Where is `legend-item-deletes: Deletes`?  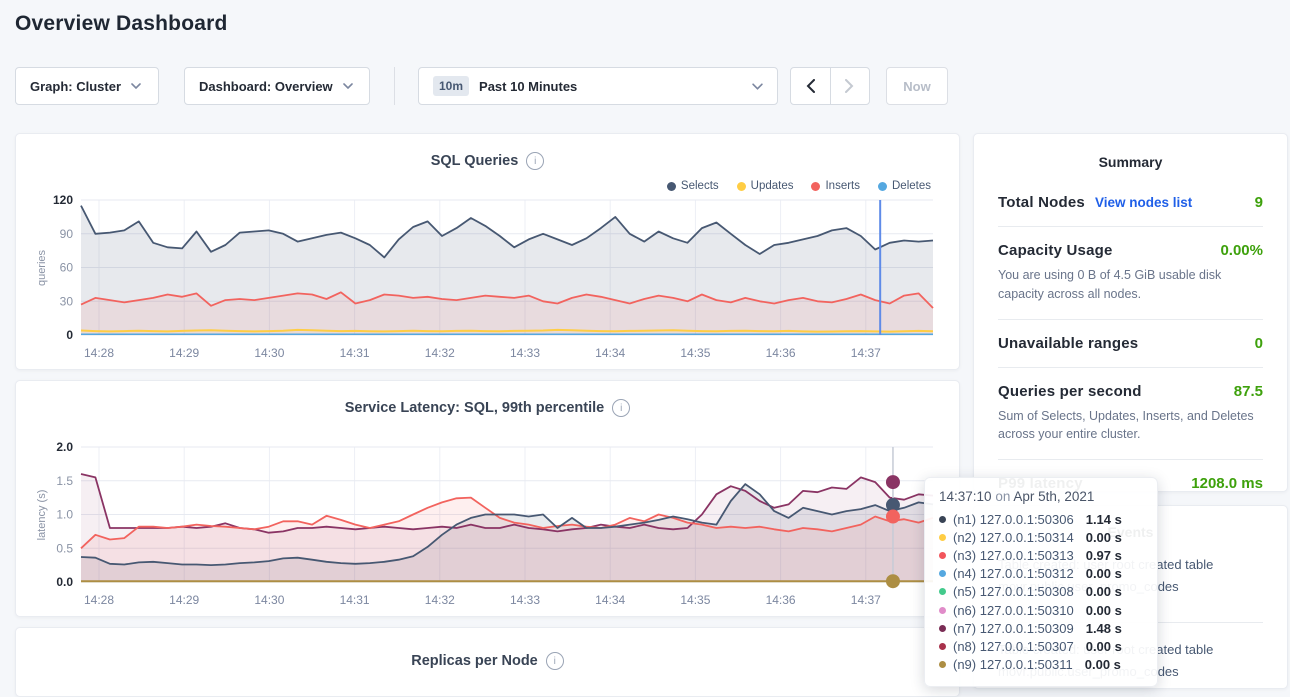 legend-item-deletes: Deletes is located at coordinates (904, 186).